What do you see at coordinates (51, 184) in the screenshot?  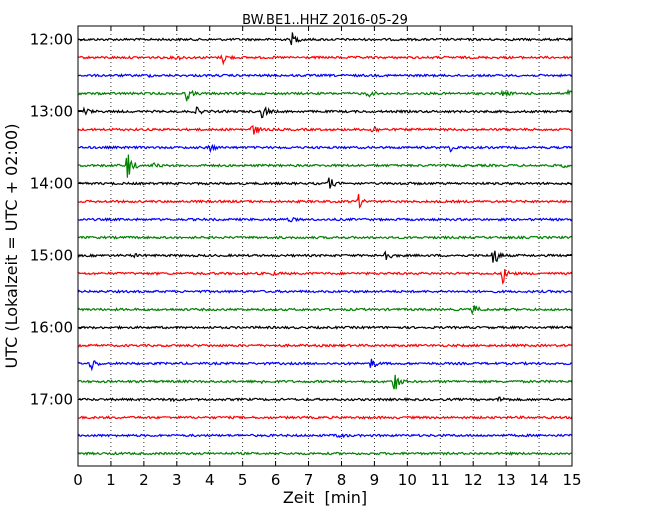 I see `y-tick-label: 14:00` at bounding box center [51, 184].